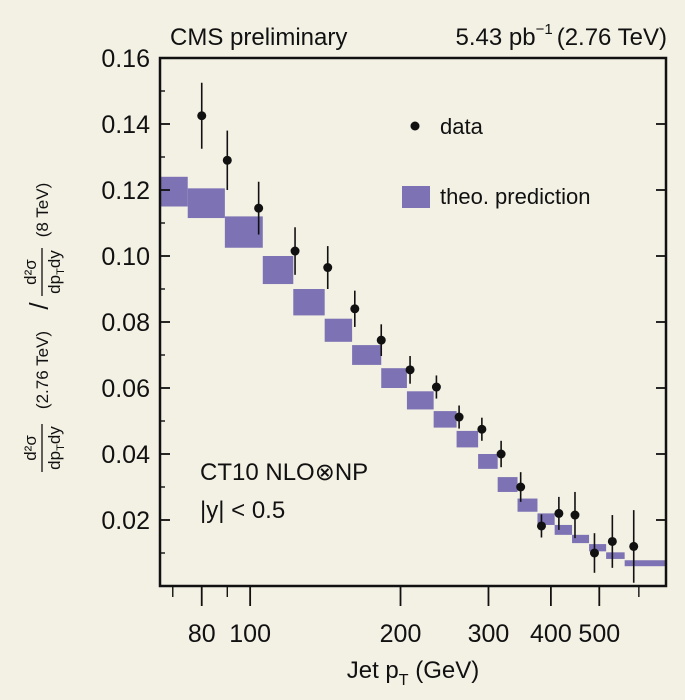 The width and height of the screenshot is (685, 700). What do you see at coordinates (125, 323) in the screenshot?
I see `y-tick-label-3: 0.08` at bounding box center [125, 323].